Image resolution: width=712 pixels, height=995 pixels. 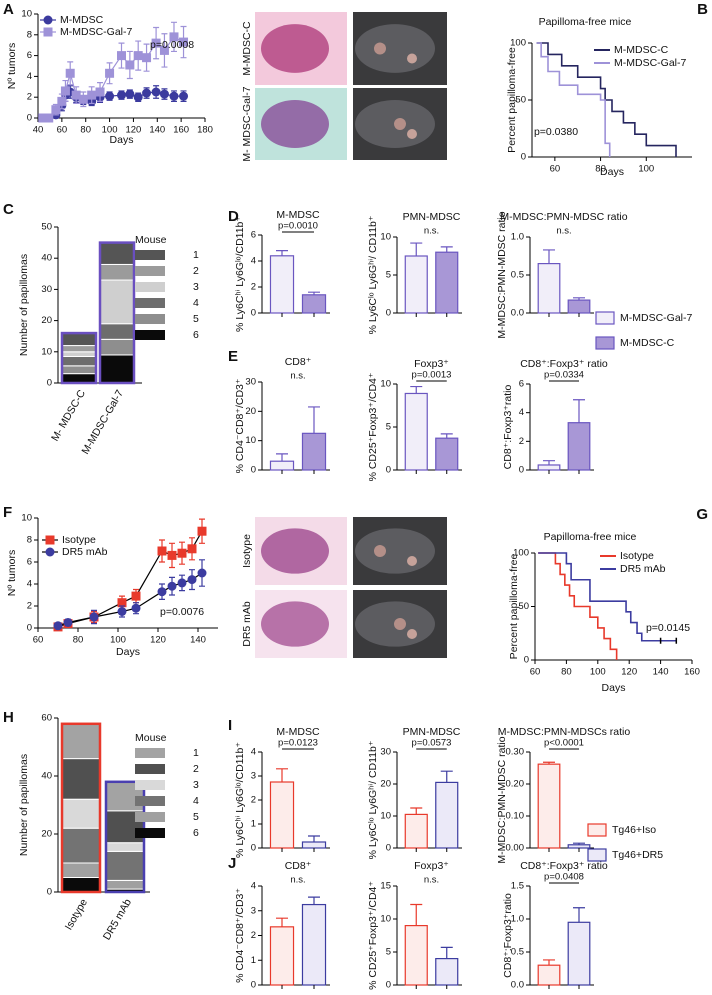 I want to click on chart-title: Foxp3⁺, so click(x=431, y=866).